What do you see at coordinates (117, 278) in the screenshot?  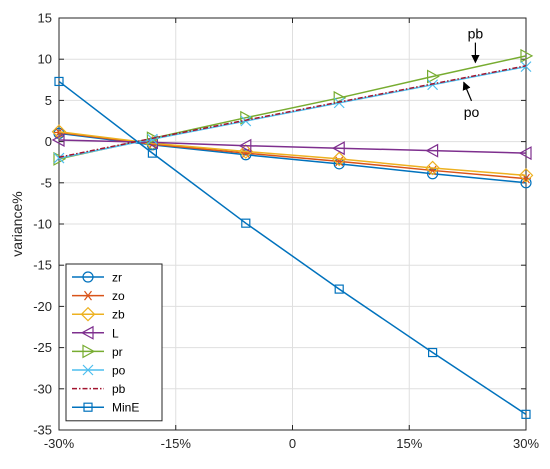 I see `legend-label: zr` at bounding box center [117, 278].